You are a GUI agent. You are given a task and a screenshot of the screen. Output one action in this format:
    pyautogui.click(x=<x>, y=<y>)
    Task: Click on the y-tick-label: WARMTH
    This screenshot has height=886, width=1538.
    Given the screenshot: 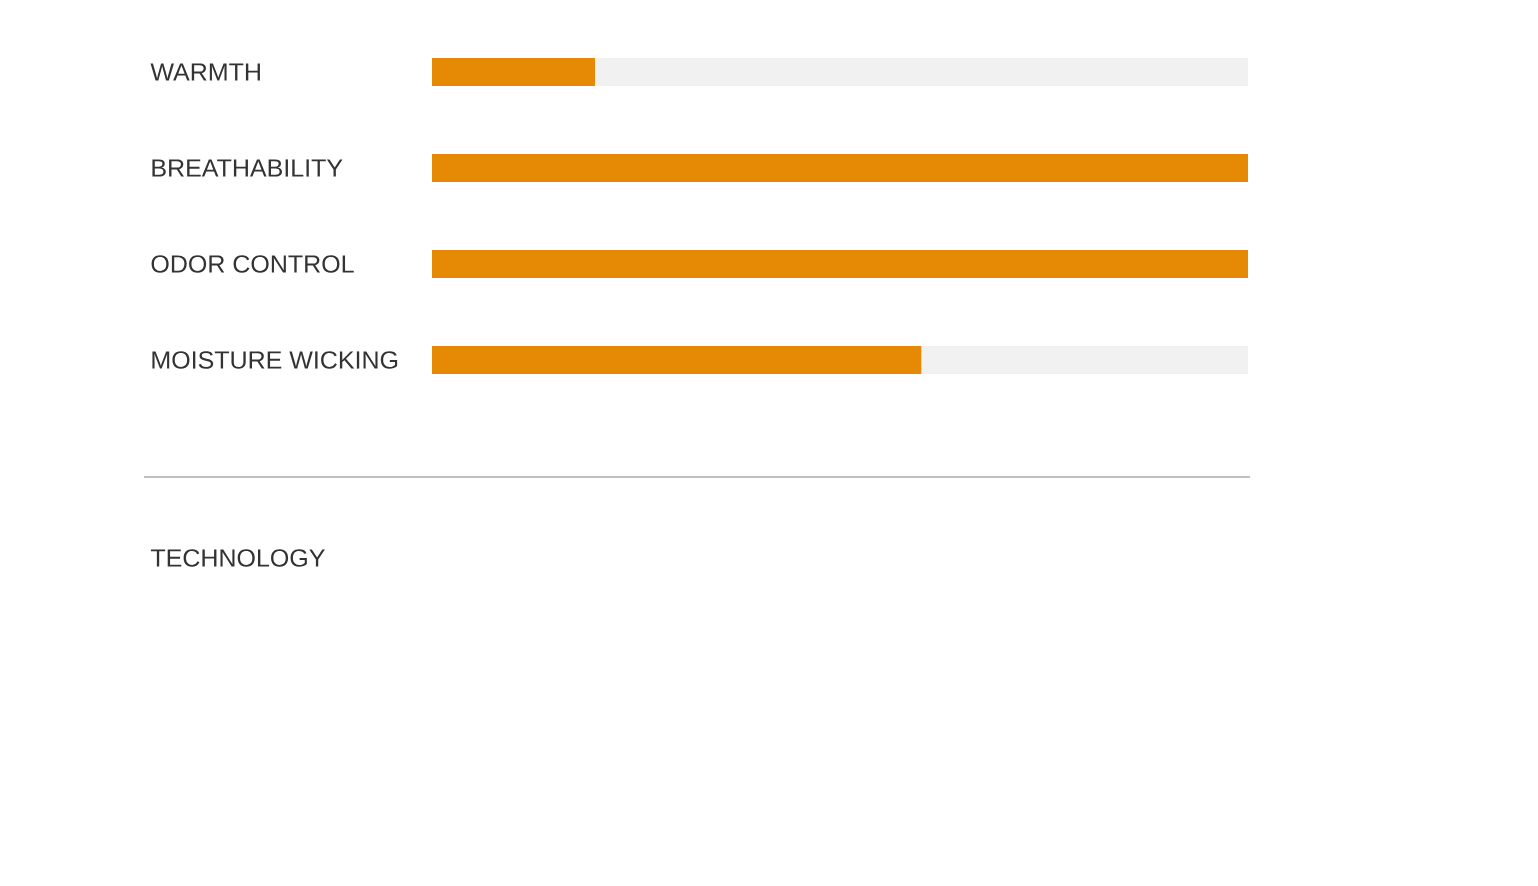 What is the action you would take?
    pyautogui.click(x=205, y=72)
    